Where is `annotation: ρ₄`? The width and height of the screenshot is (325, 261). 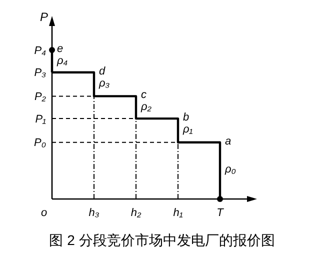 annotation: ρ₄ is located at coordinates (62, 60).